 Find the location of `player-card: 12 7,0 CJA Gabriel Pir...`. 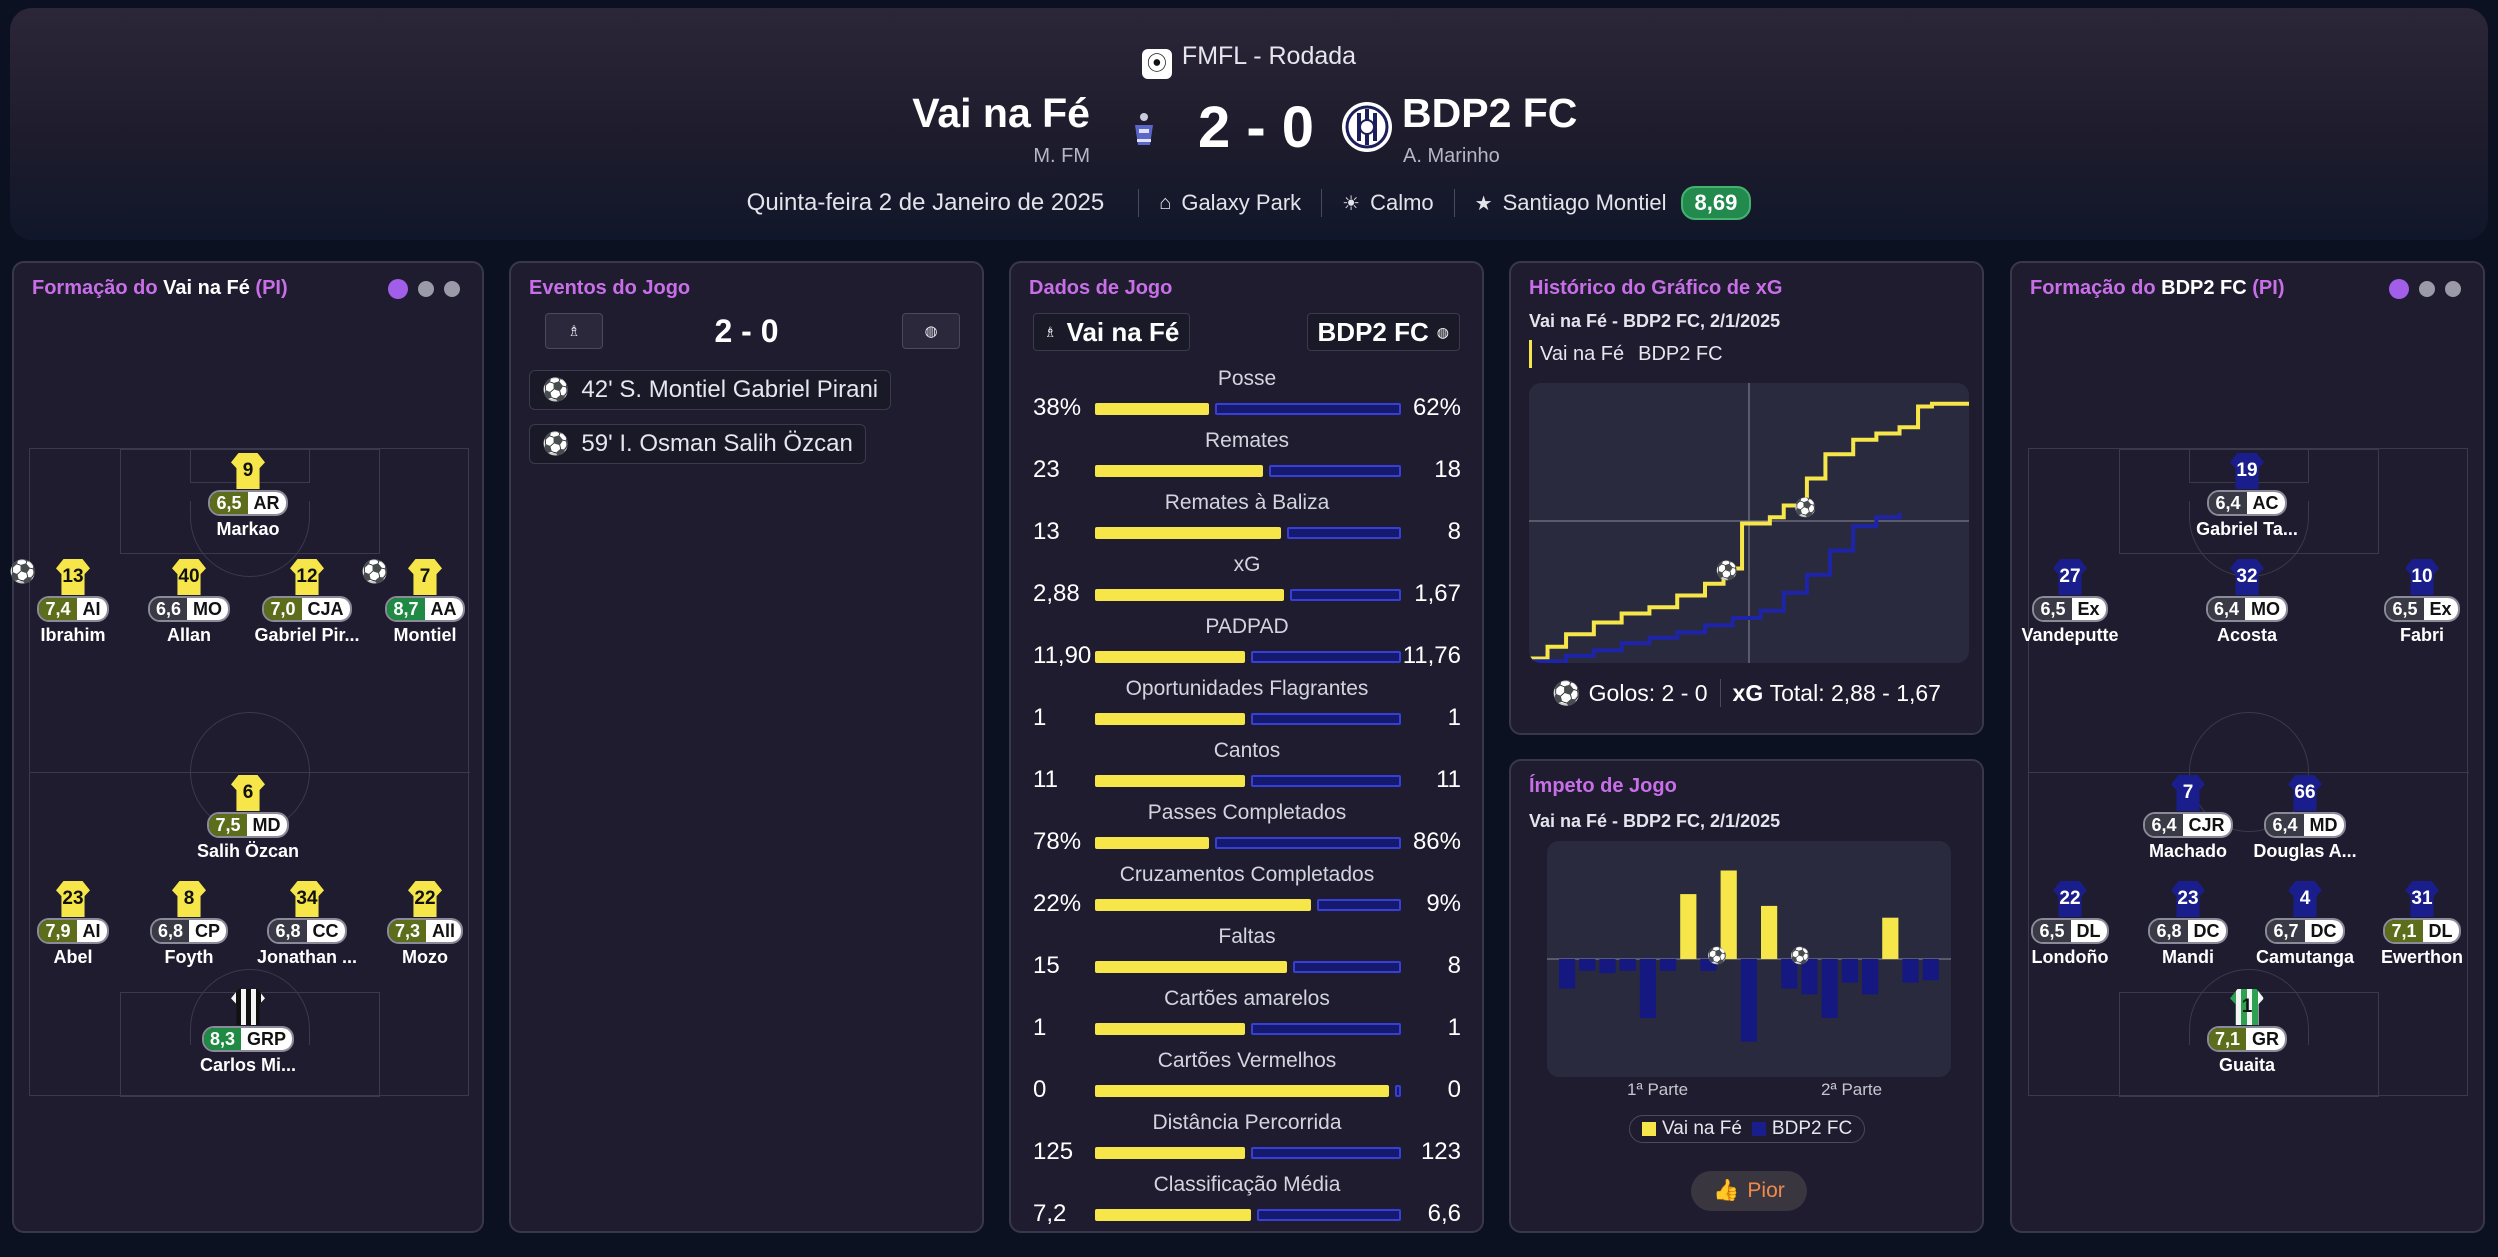

player-card: 12 7,0 CJA Gabriel Pir... is located at coordinates (307, 602).